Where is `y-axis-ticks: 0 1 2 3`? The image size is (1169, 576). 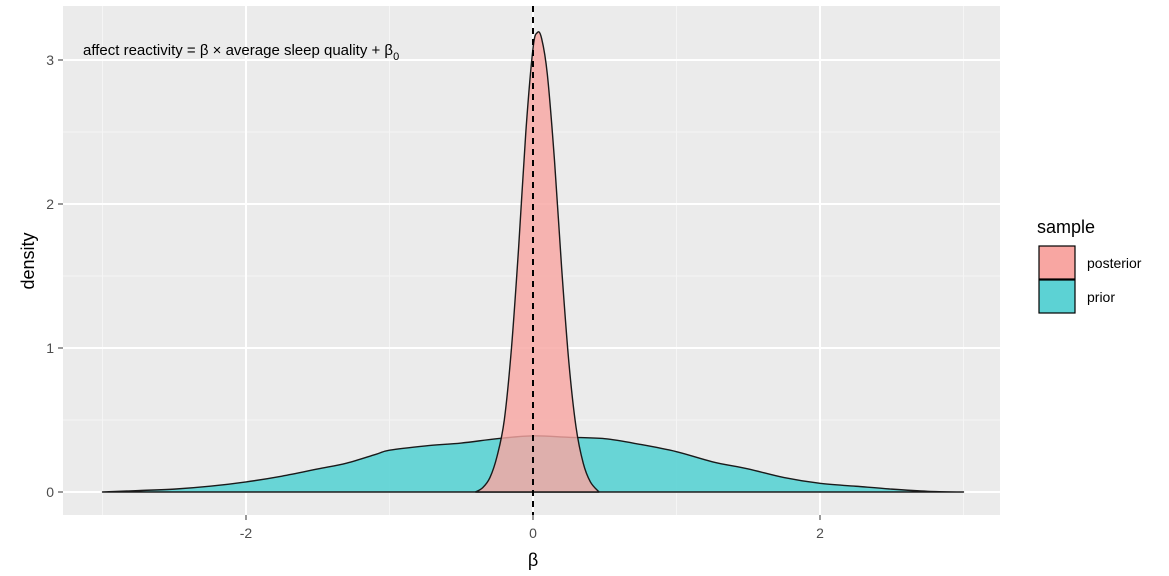 y-axis-ticks: 0 1 2 3 is located at coordinates (54, 276).